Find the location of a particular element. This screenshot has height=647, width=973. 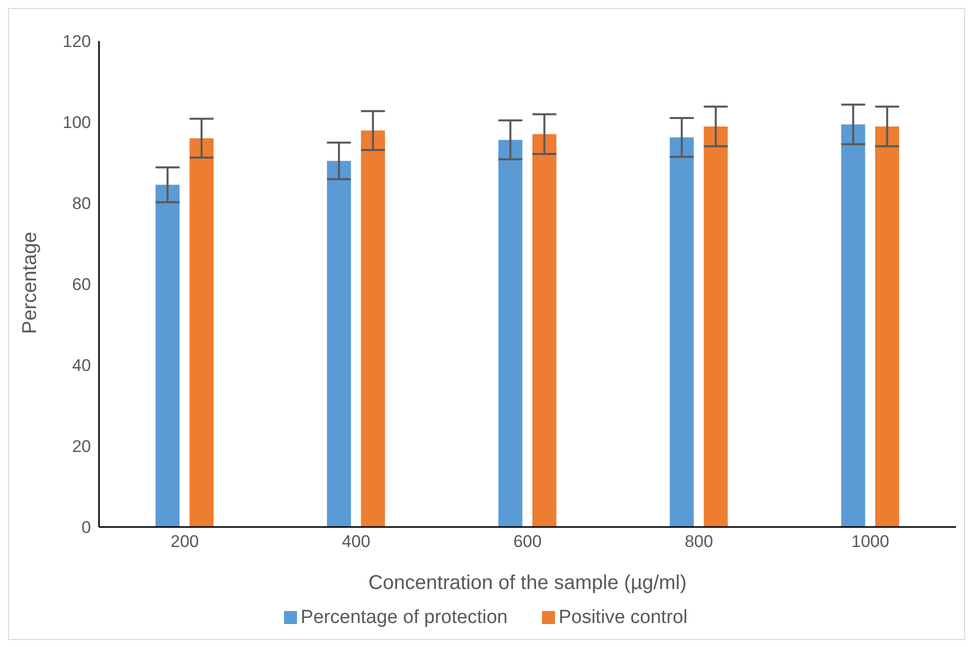

y-tick-label: 120 is located at coordinates (76, 42).